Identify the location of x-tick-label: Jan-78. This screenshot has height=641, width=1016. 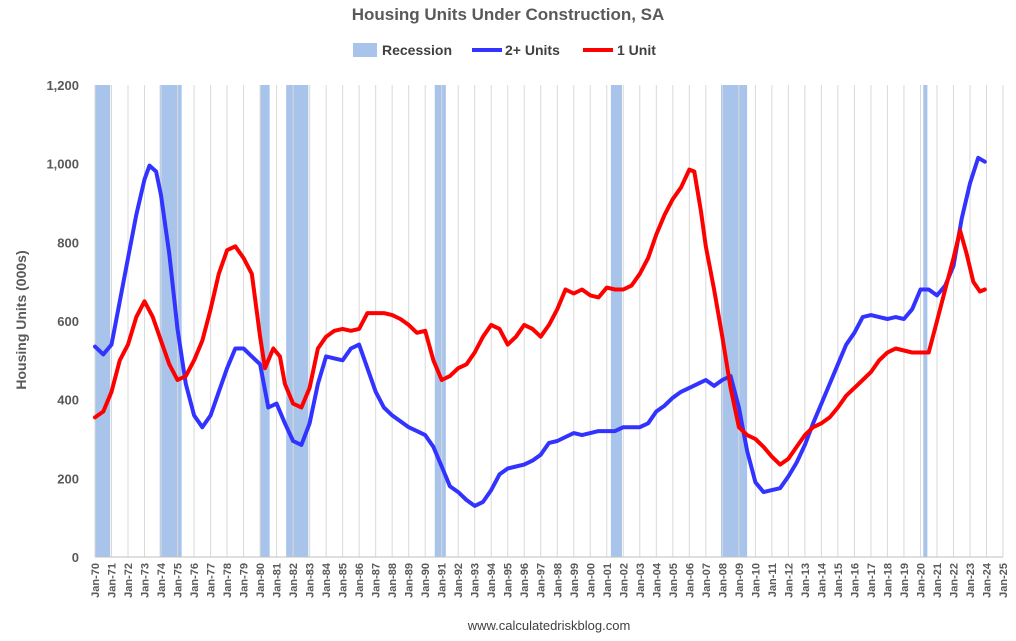
(228, 580).